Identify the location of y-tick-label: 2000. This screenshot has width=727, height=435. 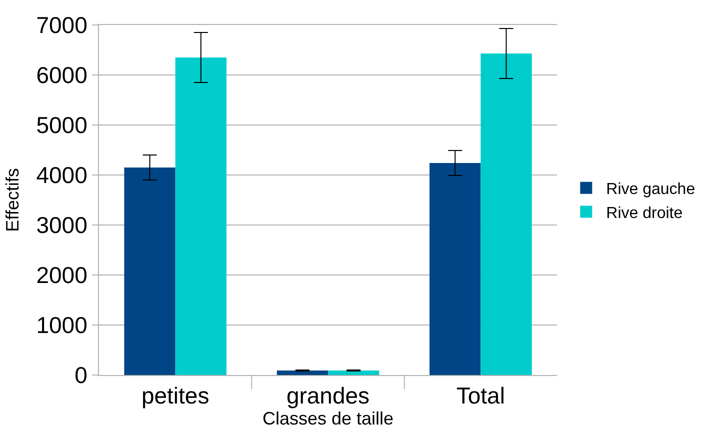
(62, 275).